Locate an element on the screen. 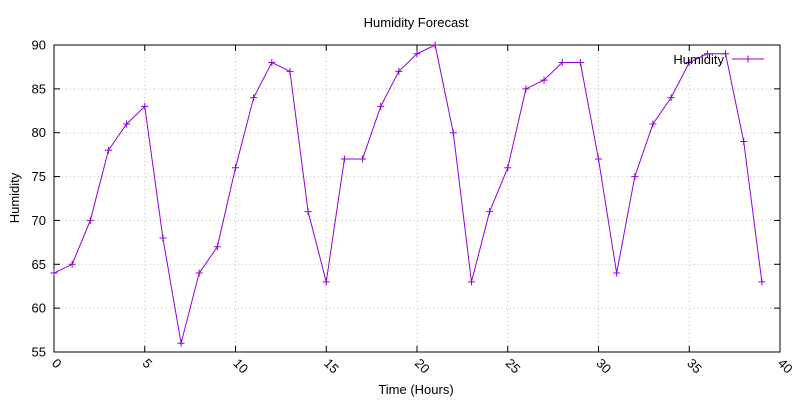 The width and height of the screenshot is (800, 400). y-axis-title: Humidity is located at coordinates (14, 197).